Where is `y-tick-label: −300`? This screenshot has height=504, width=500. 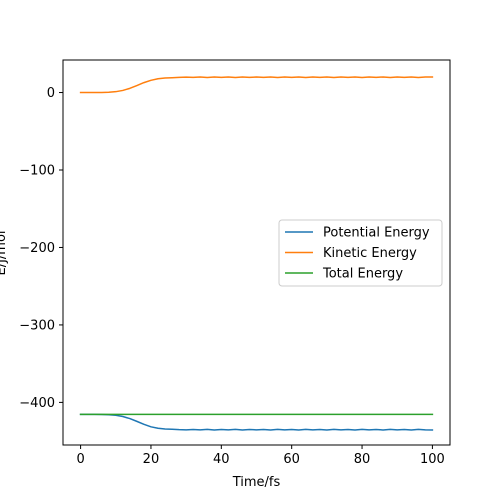
y-tick-label: −300 is located at coordinates (37, 325).